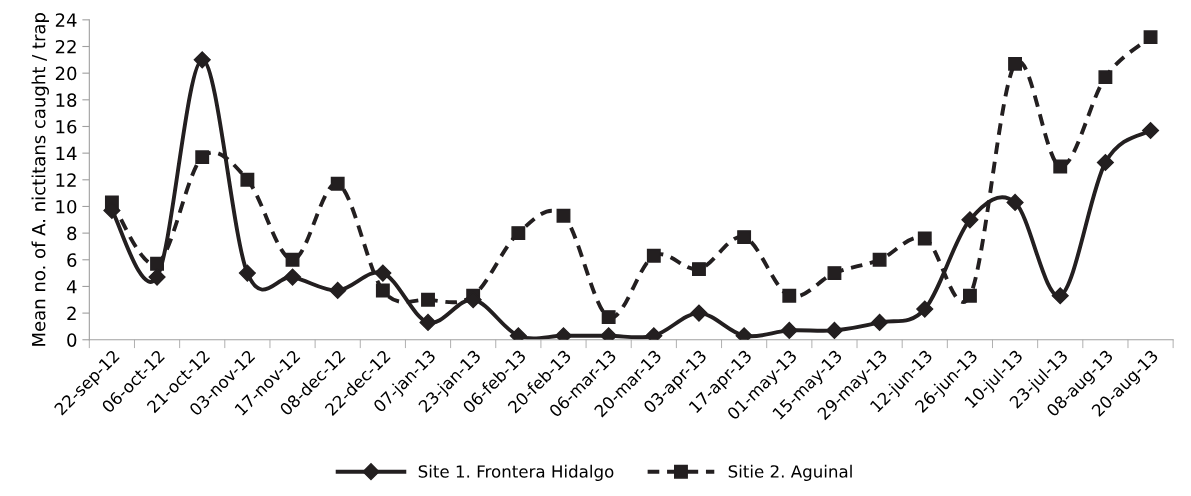 This screenshot has height=496, width=1191. Describe the element at coordinates (72, 340) in the screenshot. I see `y-tick-label: 0` at that location.